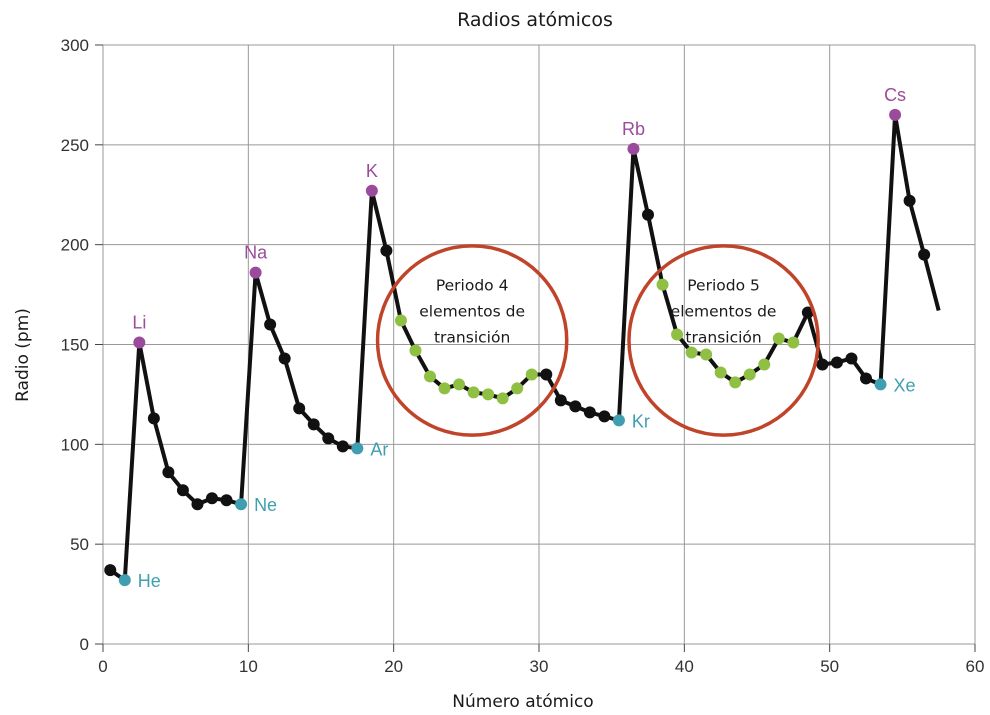 The image size is (990, 715). What do you see at coordinates (372, 171) in the screenshot?
I see `point-label-k: K` at bounding box center [372, 171].